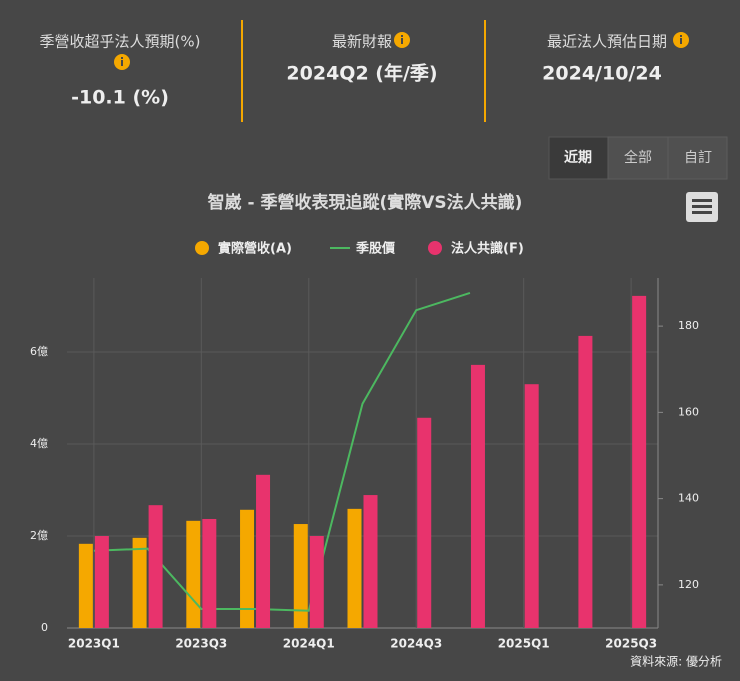 The height and width of the screenshot is (681, 740). I want to click on stat-value: 2024Q2 (年/季), so click(361, 73).